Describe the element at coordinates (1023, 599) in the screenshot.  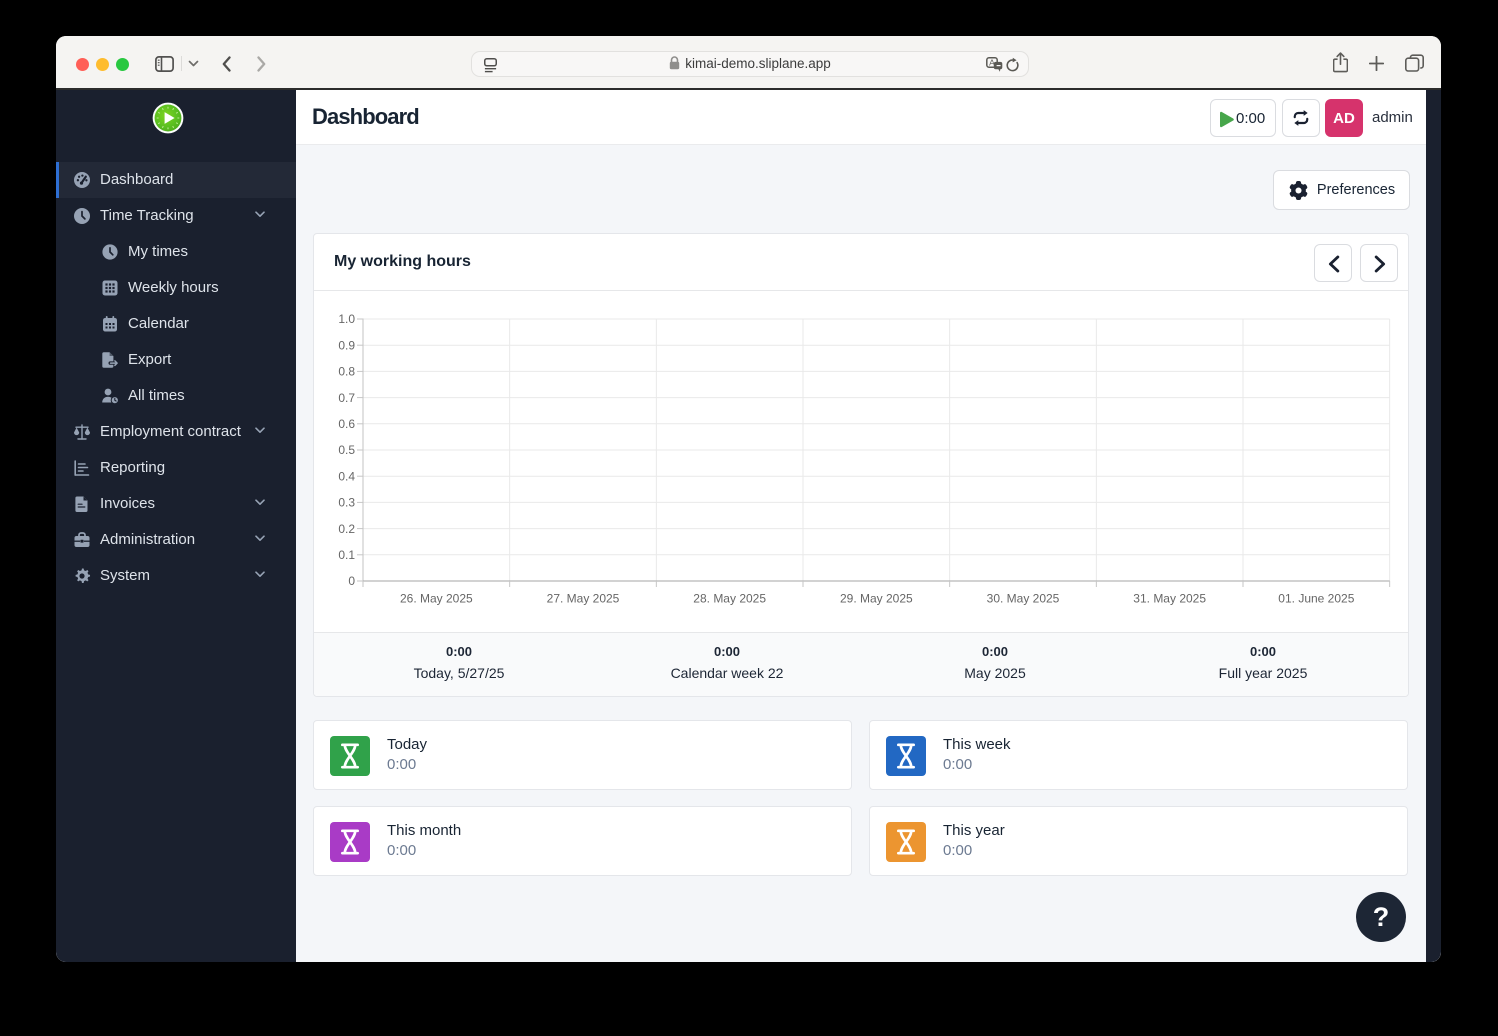
I see `svg-text: 30. May 2025` at that location.